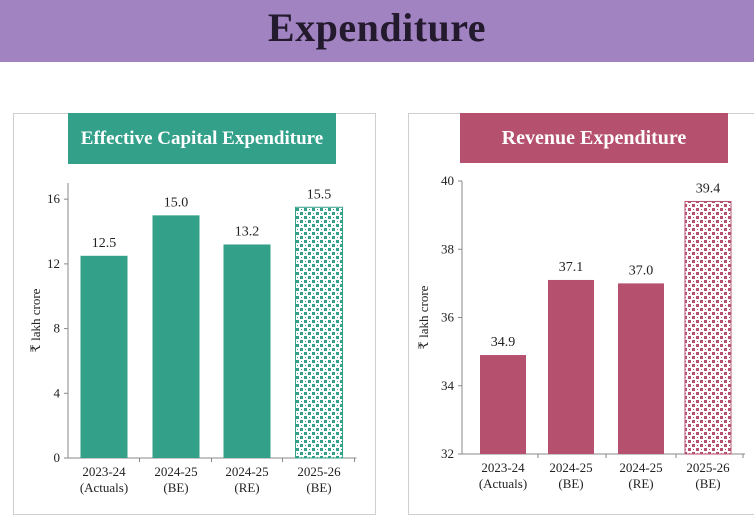  What do you see at coordinates (708, 188) in the screenshot?
I see `revenue-value-label: 39.4` at bounding box center [708, 188].